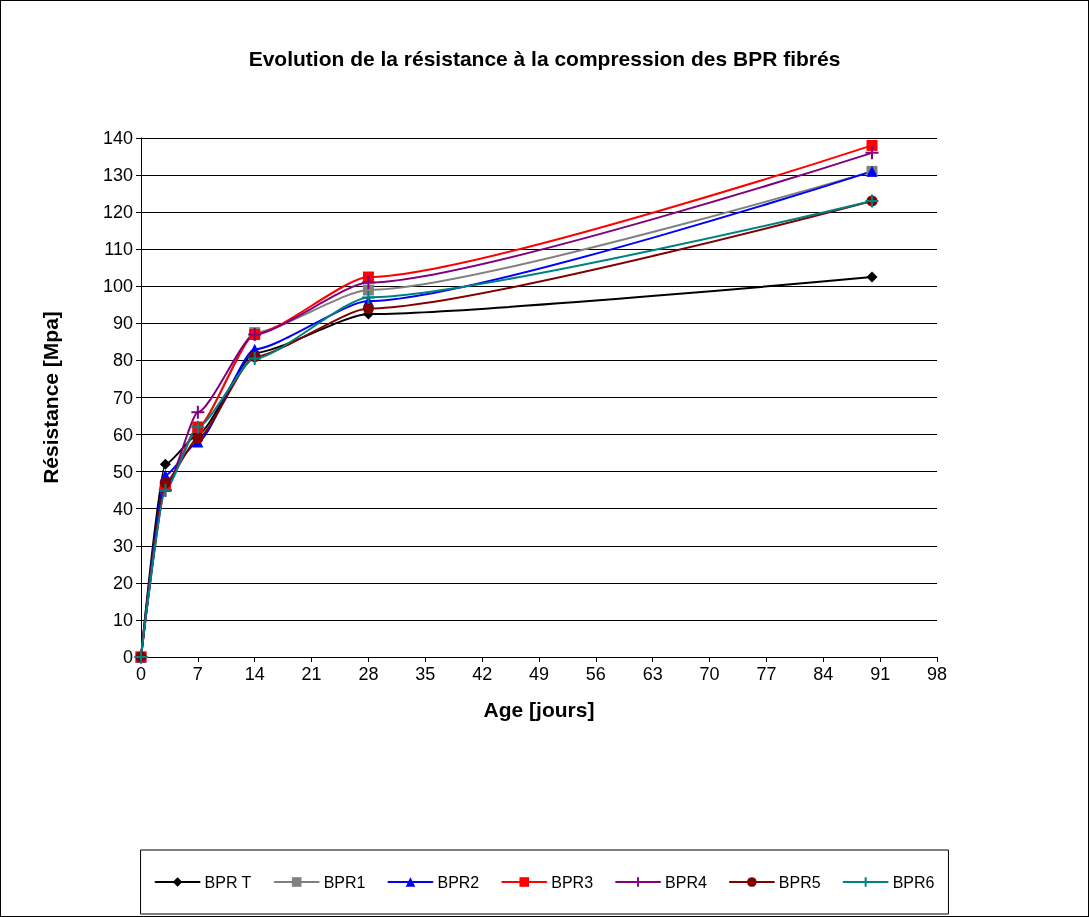 This screenshot has width=1089, height=917. I want to click on y-tick-label: 110, so click(118, 249).